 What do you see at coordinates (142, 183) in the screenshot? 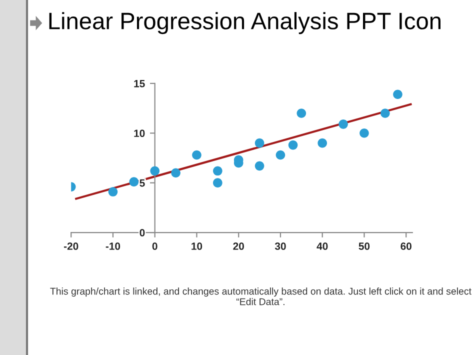
I see `y-tick-label: 5` at bounding box center [142, 183].